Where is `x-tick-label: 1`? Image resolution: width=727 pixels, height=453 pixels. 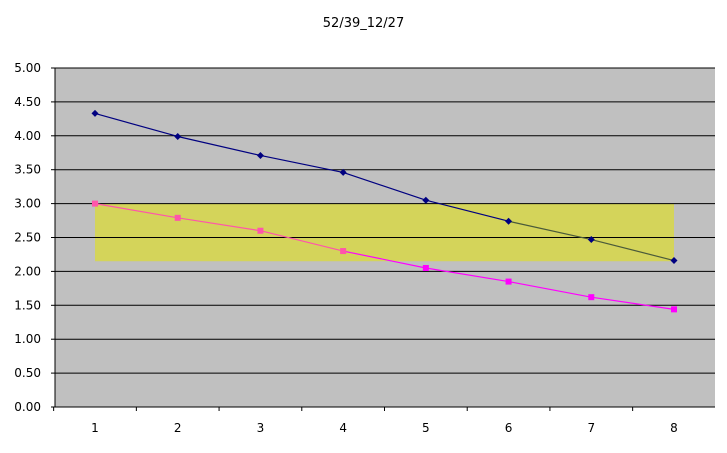 x-tick-label: 1 is located at coordinates (95, 428).